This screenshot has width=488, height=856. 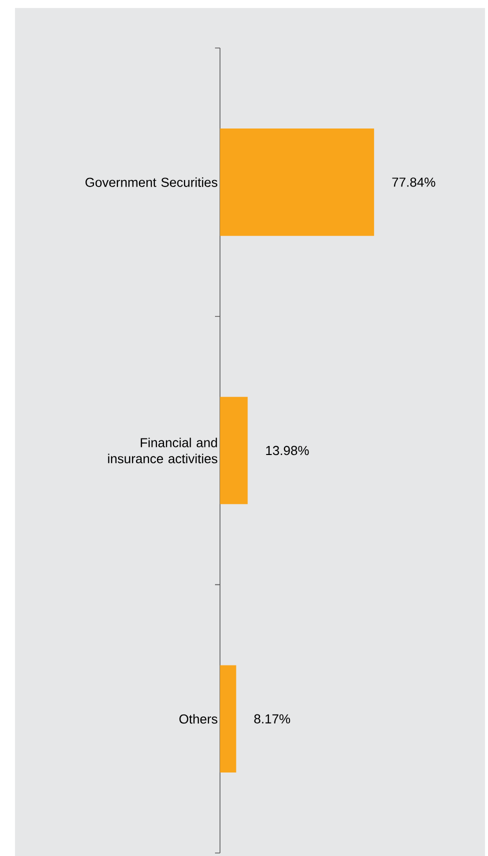 I want to click on y-tick-label: Government Securities, so click(x=152, y=182).